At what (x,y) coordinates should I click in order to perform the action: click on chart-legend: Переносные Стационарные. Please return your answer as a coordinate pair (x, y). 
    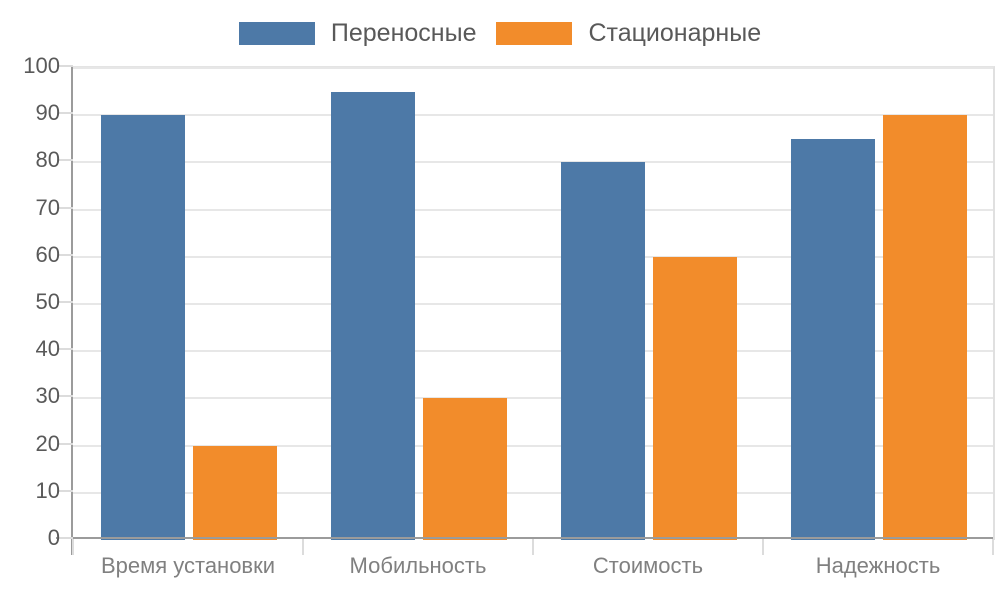
    Looking at the image, I should click on (500, 33).